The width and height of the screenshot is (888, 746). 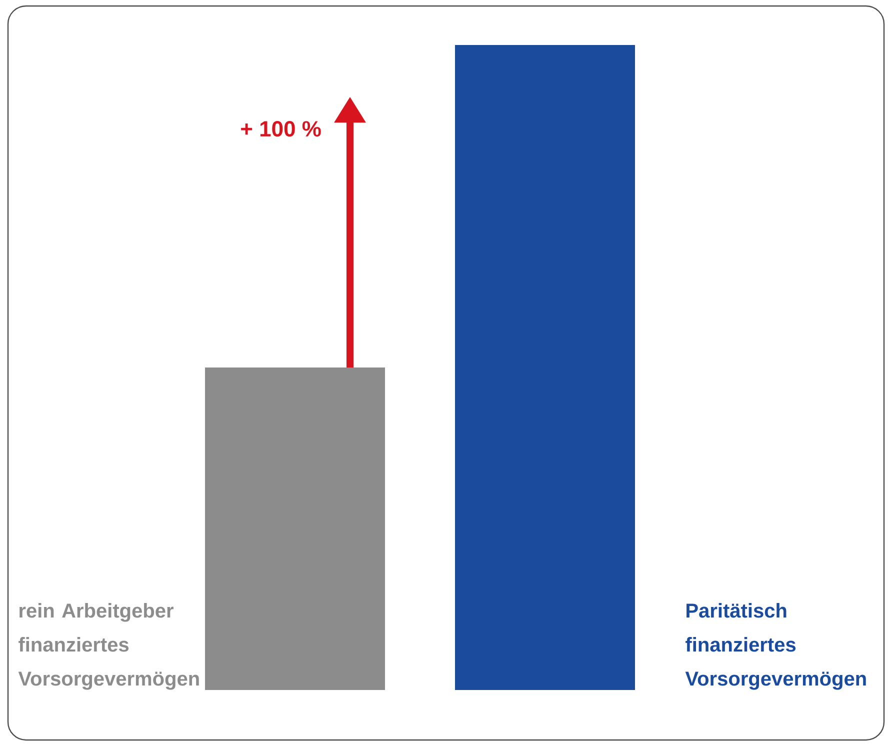 I want to click on x-tick-label: Paritätisch finanziertes Vorsorgevermögen, so click(x=775, y=646).